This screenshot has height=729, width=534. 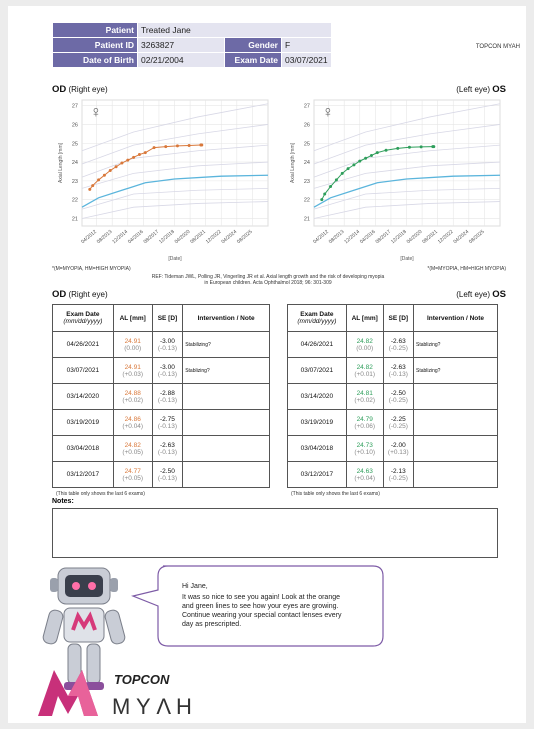 What do you see at coordinates (398, 474) in the screenshot?
I see `se-cell: -2.13 (-0.25)` at bounding box center [398, 474].